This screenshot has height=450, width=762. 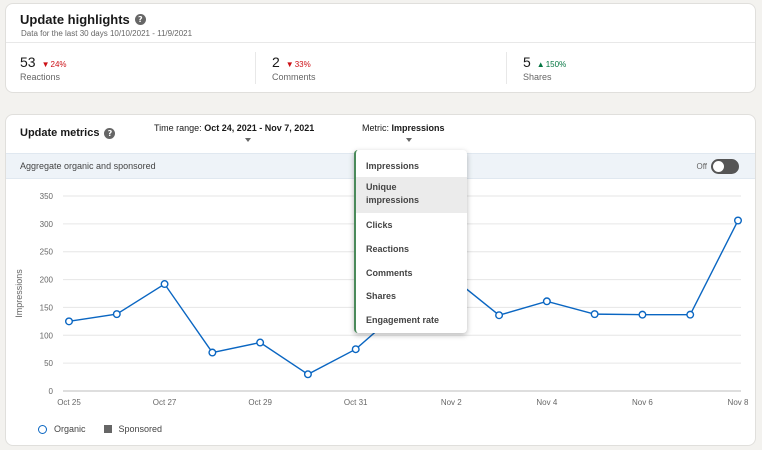 I want to click on stat-delta: ▼ 33%, so click(x=298, y=64).